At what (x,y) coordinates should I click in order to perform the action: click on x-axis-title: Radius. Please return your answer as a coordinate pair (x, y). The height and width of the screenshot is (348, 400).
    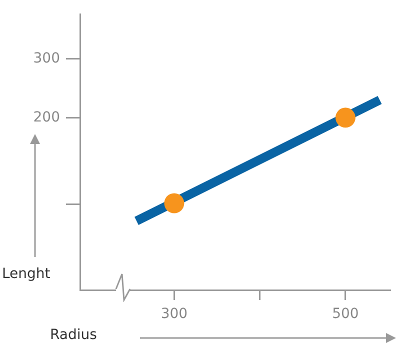
    Looking at the image, I should click on (73, 335).